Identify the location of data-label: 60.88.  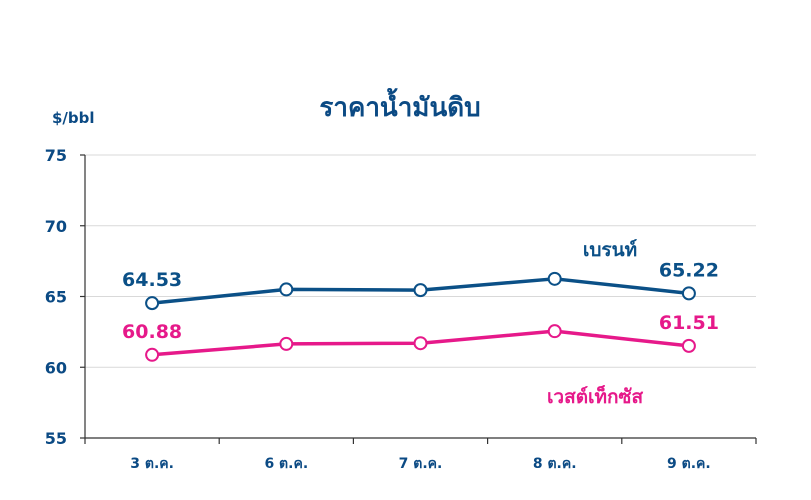
(152, 332).